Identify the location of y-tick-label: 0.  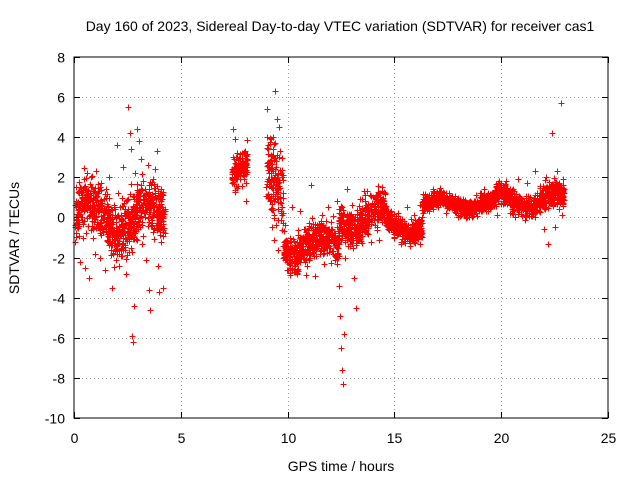
(61, 218).